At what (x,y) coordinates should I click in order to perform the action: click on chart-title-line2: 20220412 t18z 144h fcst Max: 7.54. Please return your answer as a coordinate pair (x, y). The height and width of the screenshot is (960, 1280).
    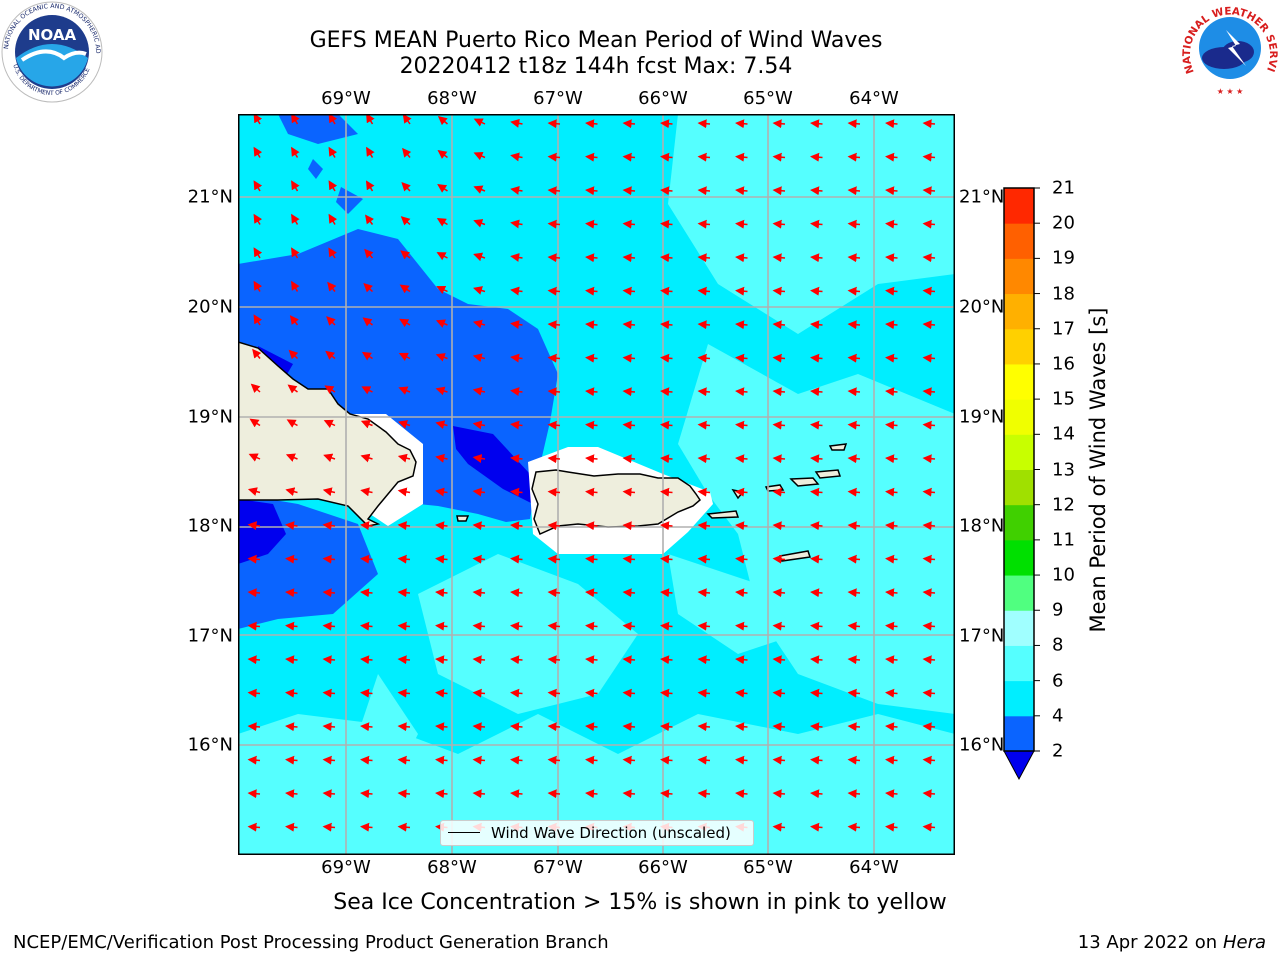
    Looking at the image, I should click on (596, 66).